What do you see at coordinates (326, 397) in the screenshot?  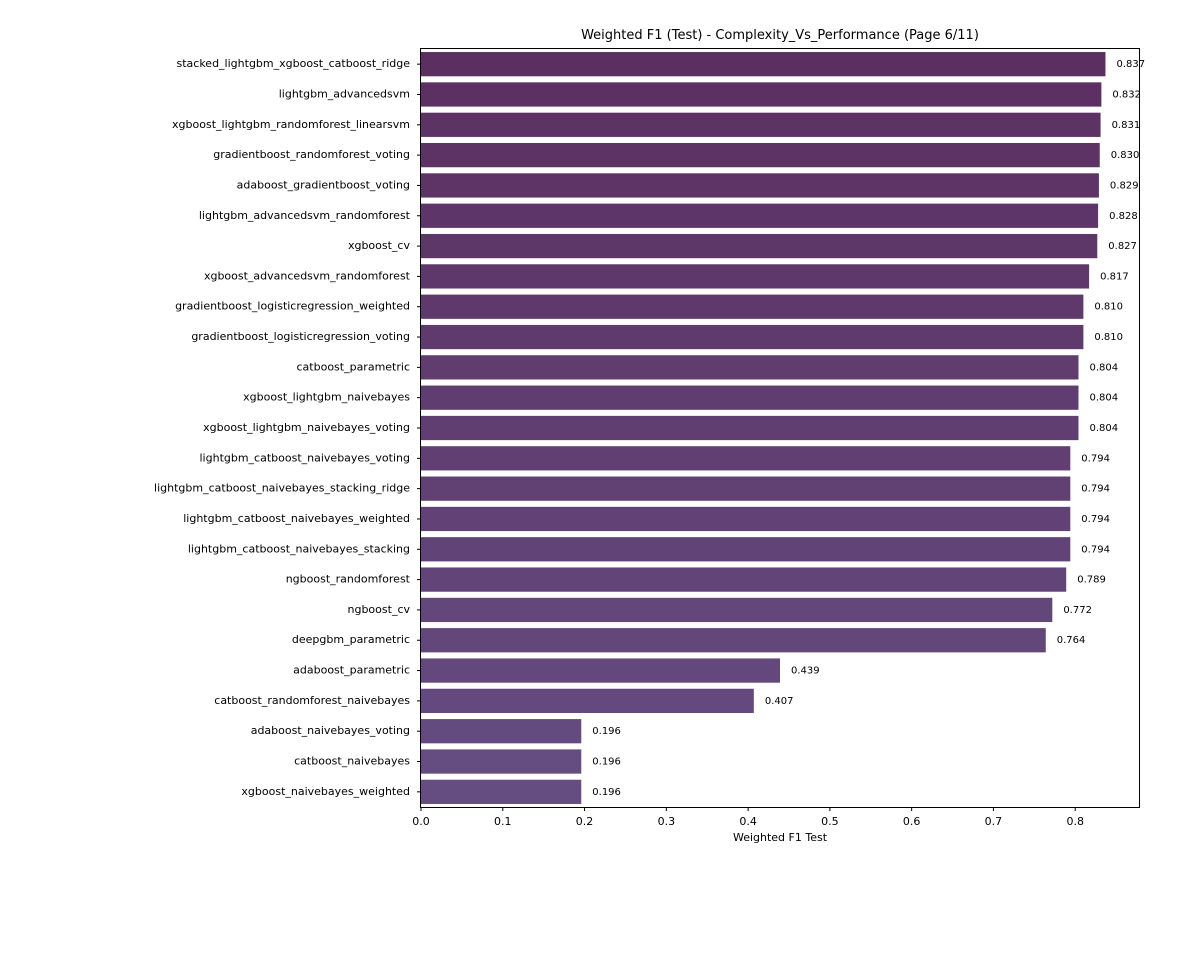 I see `y-tick-label: xgboost_lightgbm_naivebayes` at bounding box center [326, 397].